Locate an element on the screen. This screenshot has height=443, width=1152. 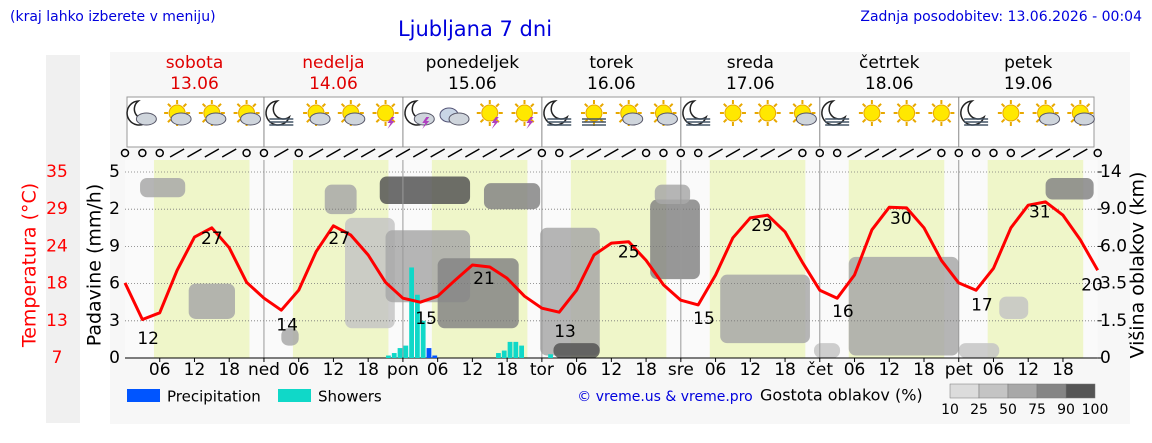
cloud-legend-title: Gostota oblakov (%) is located at coordinates (841, 395).